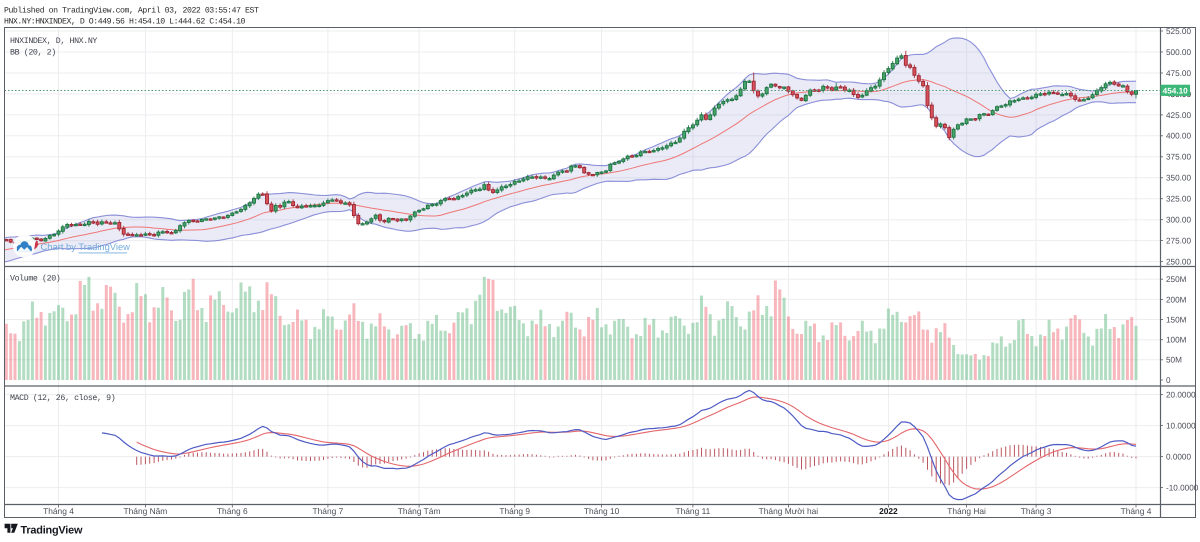 Image resolution: width=1200 pixels, height=542 pixels. Describe the element at coordinates (328, 511) in the screenshot. I see `svg-text: Tháng 7` at that location.